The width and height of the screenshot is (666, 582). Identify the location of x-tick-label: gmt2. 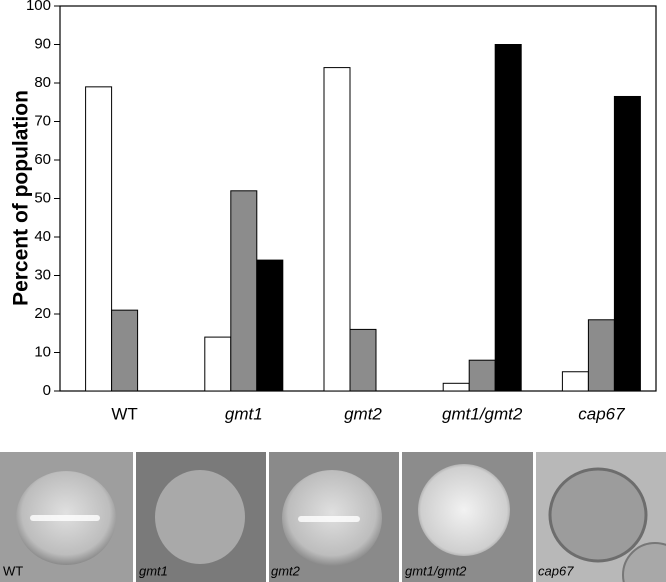
(363, 413).